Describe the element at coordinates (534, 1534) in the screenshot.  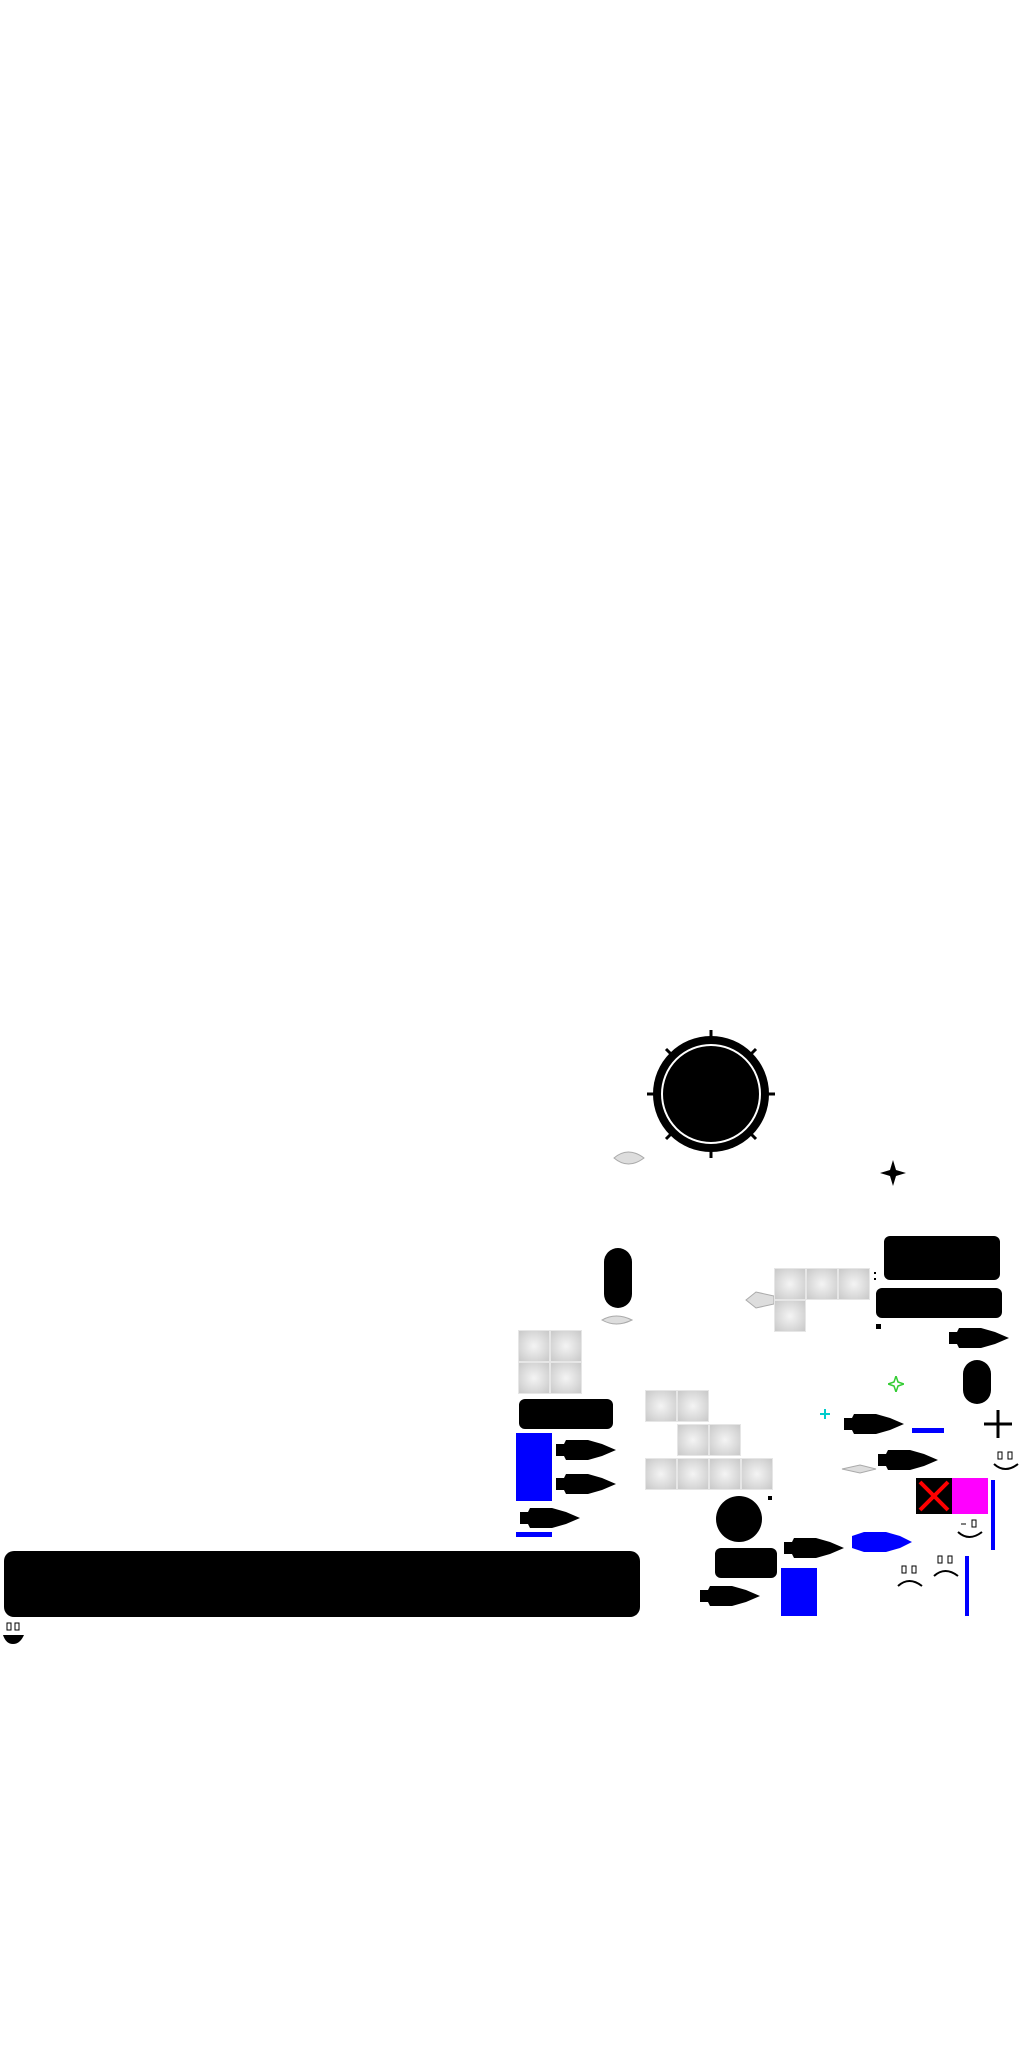
I see `blue-bar-left` at that location.